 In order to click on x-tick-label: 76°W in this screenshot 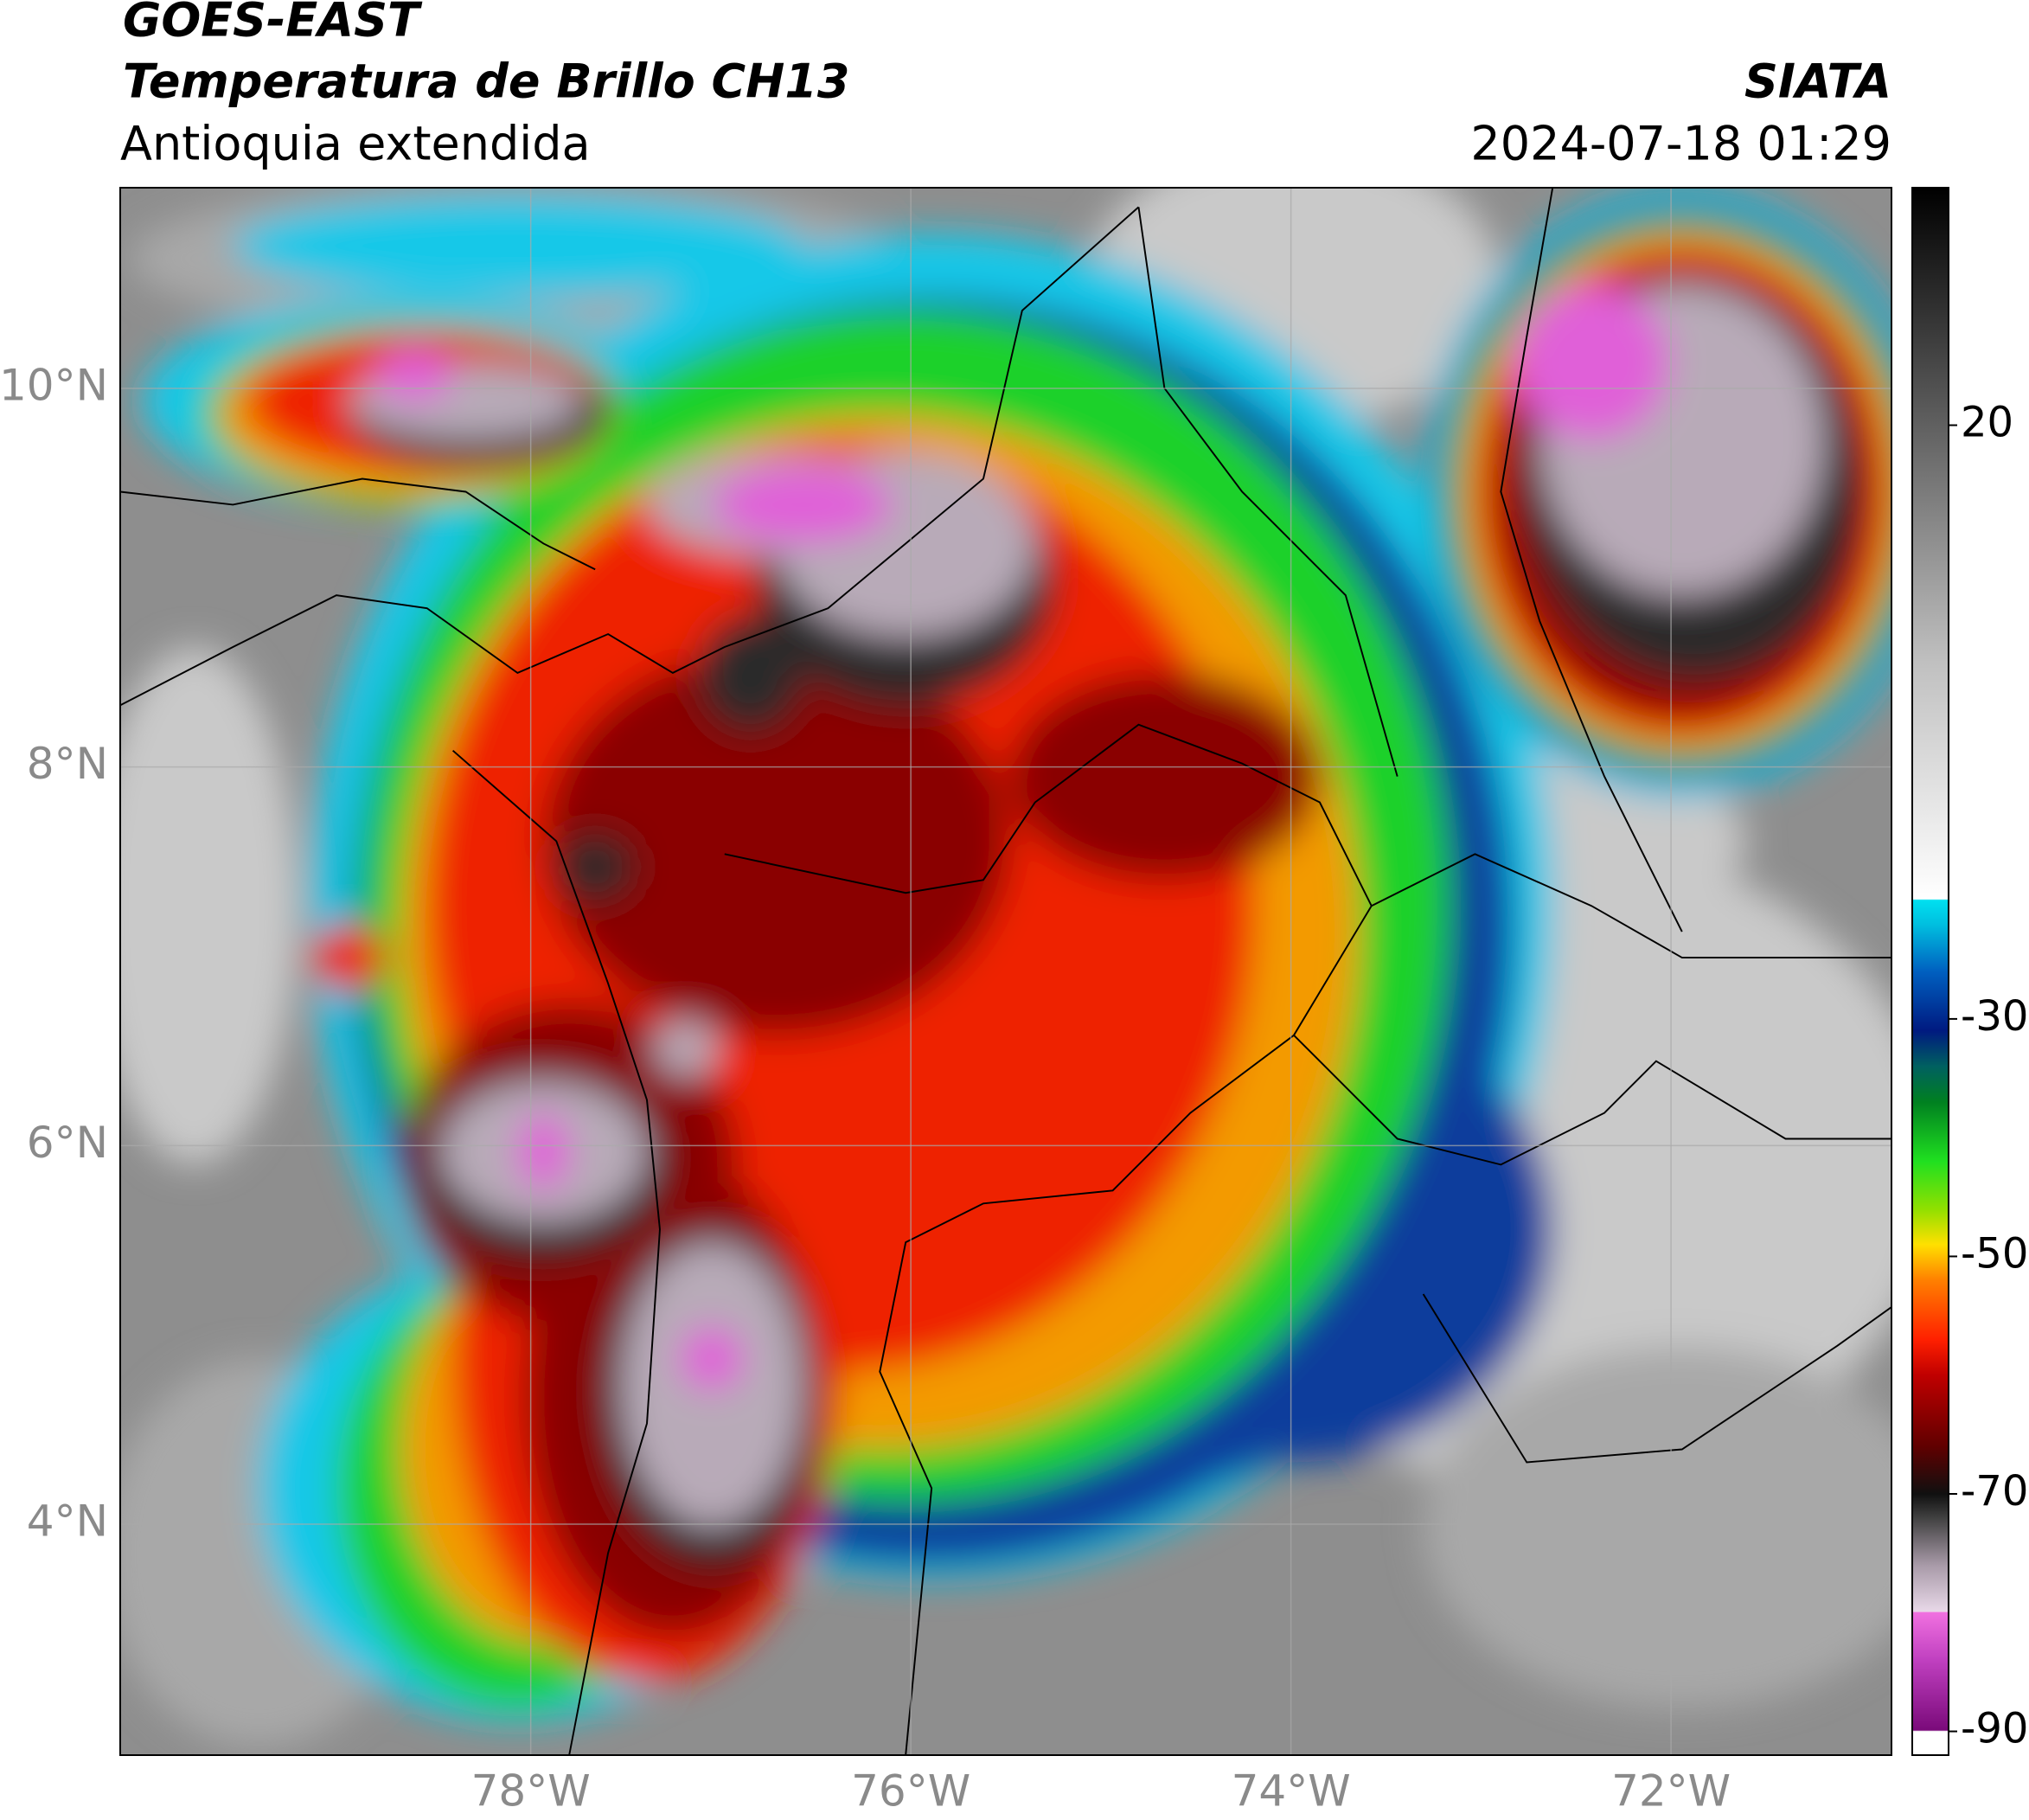, I will do `click(910, 1791)`.